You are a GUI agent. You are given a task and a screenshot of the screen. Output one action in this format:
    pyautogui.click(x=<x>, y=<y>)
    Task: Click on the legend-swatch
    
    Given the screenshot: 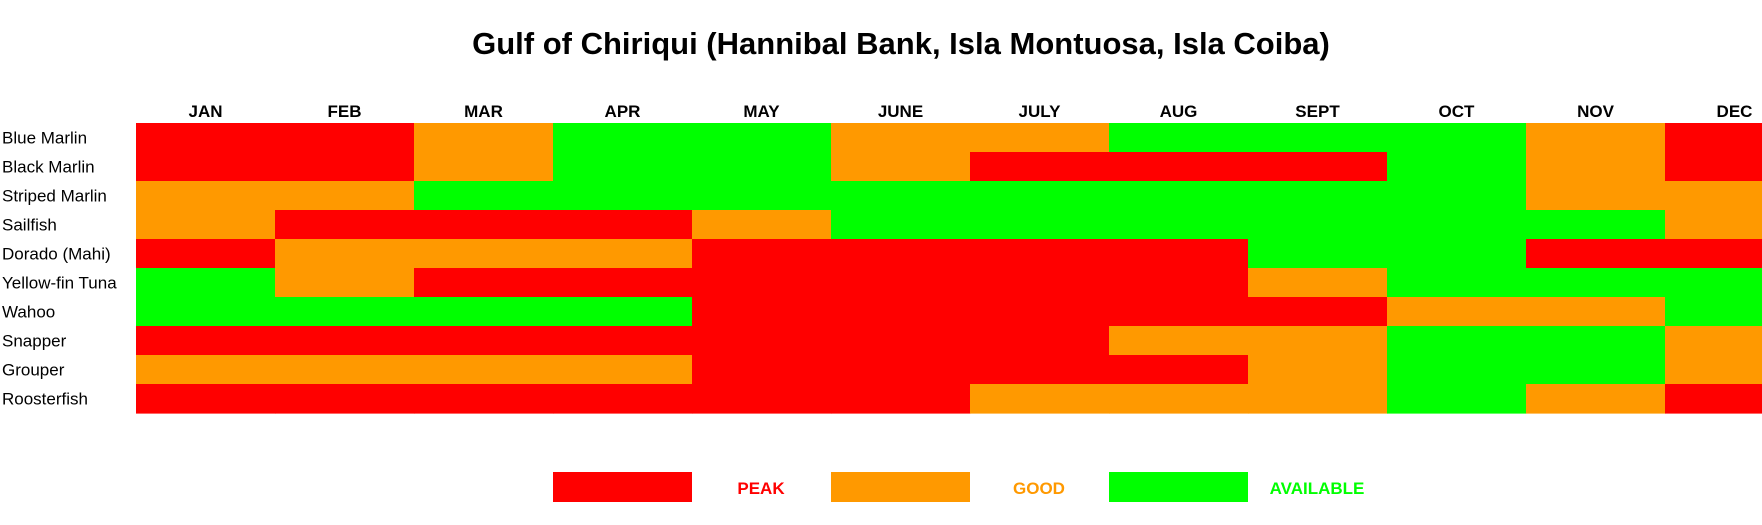 What is the action you would take?
    pyautogui.click(x=900, y=487)
    